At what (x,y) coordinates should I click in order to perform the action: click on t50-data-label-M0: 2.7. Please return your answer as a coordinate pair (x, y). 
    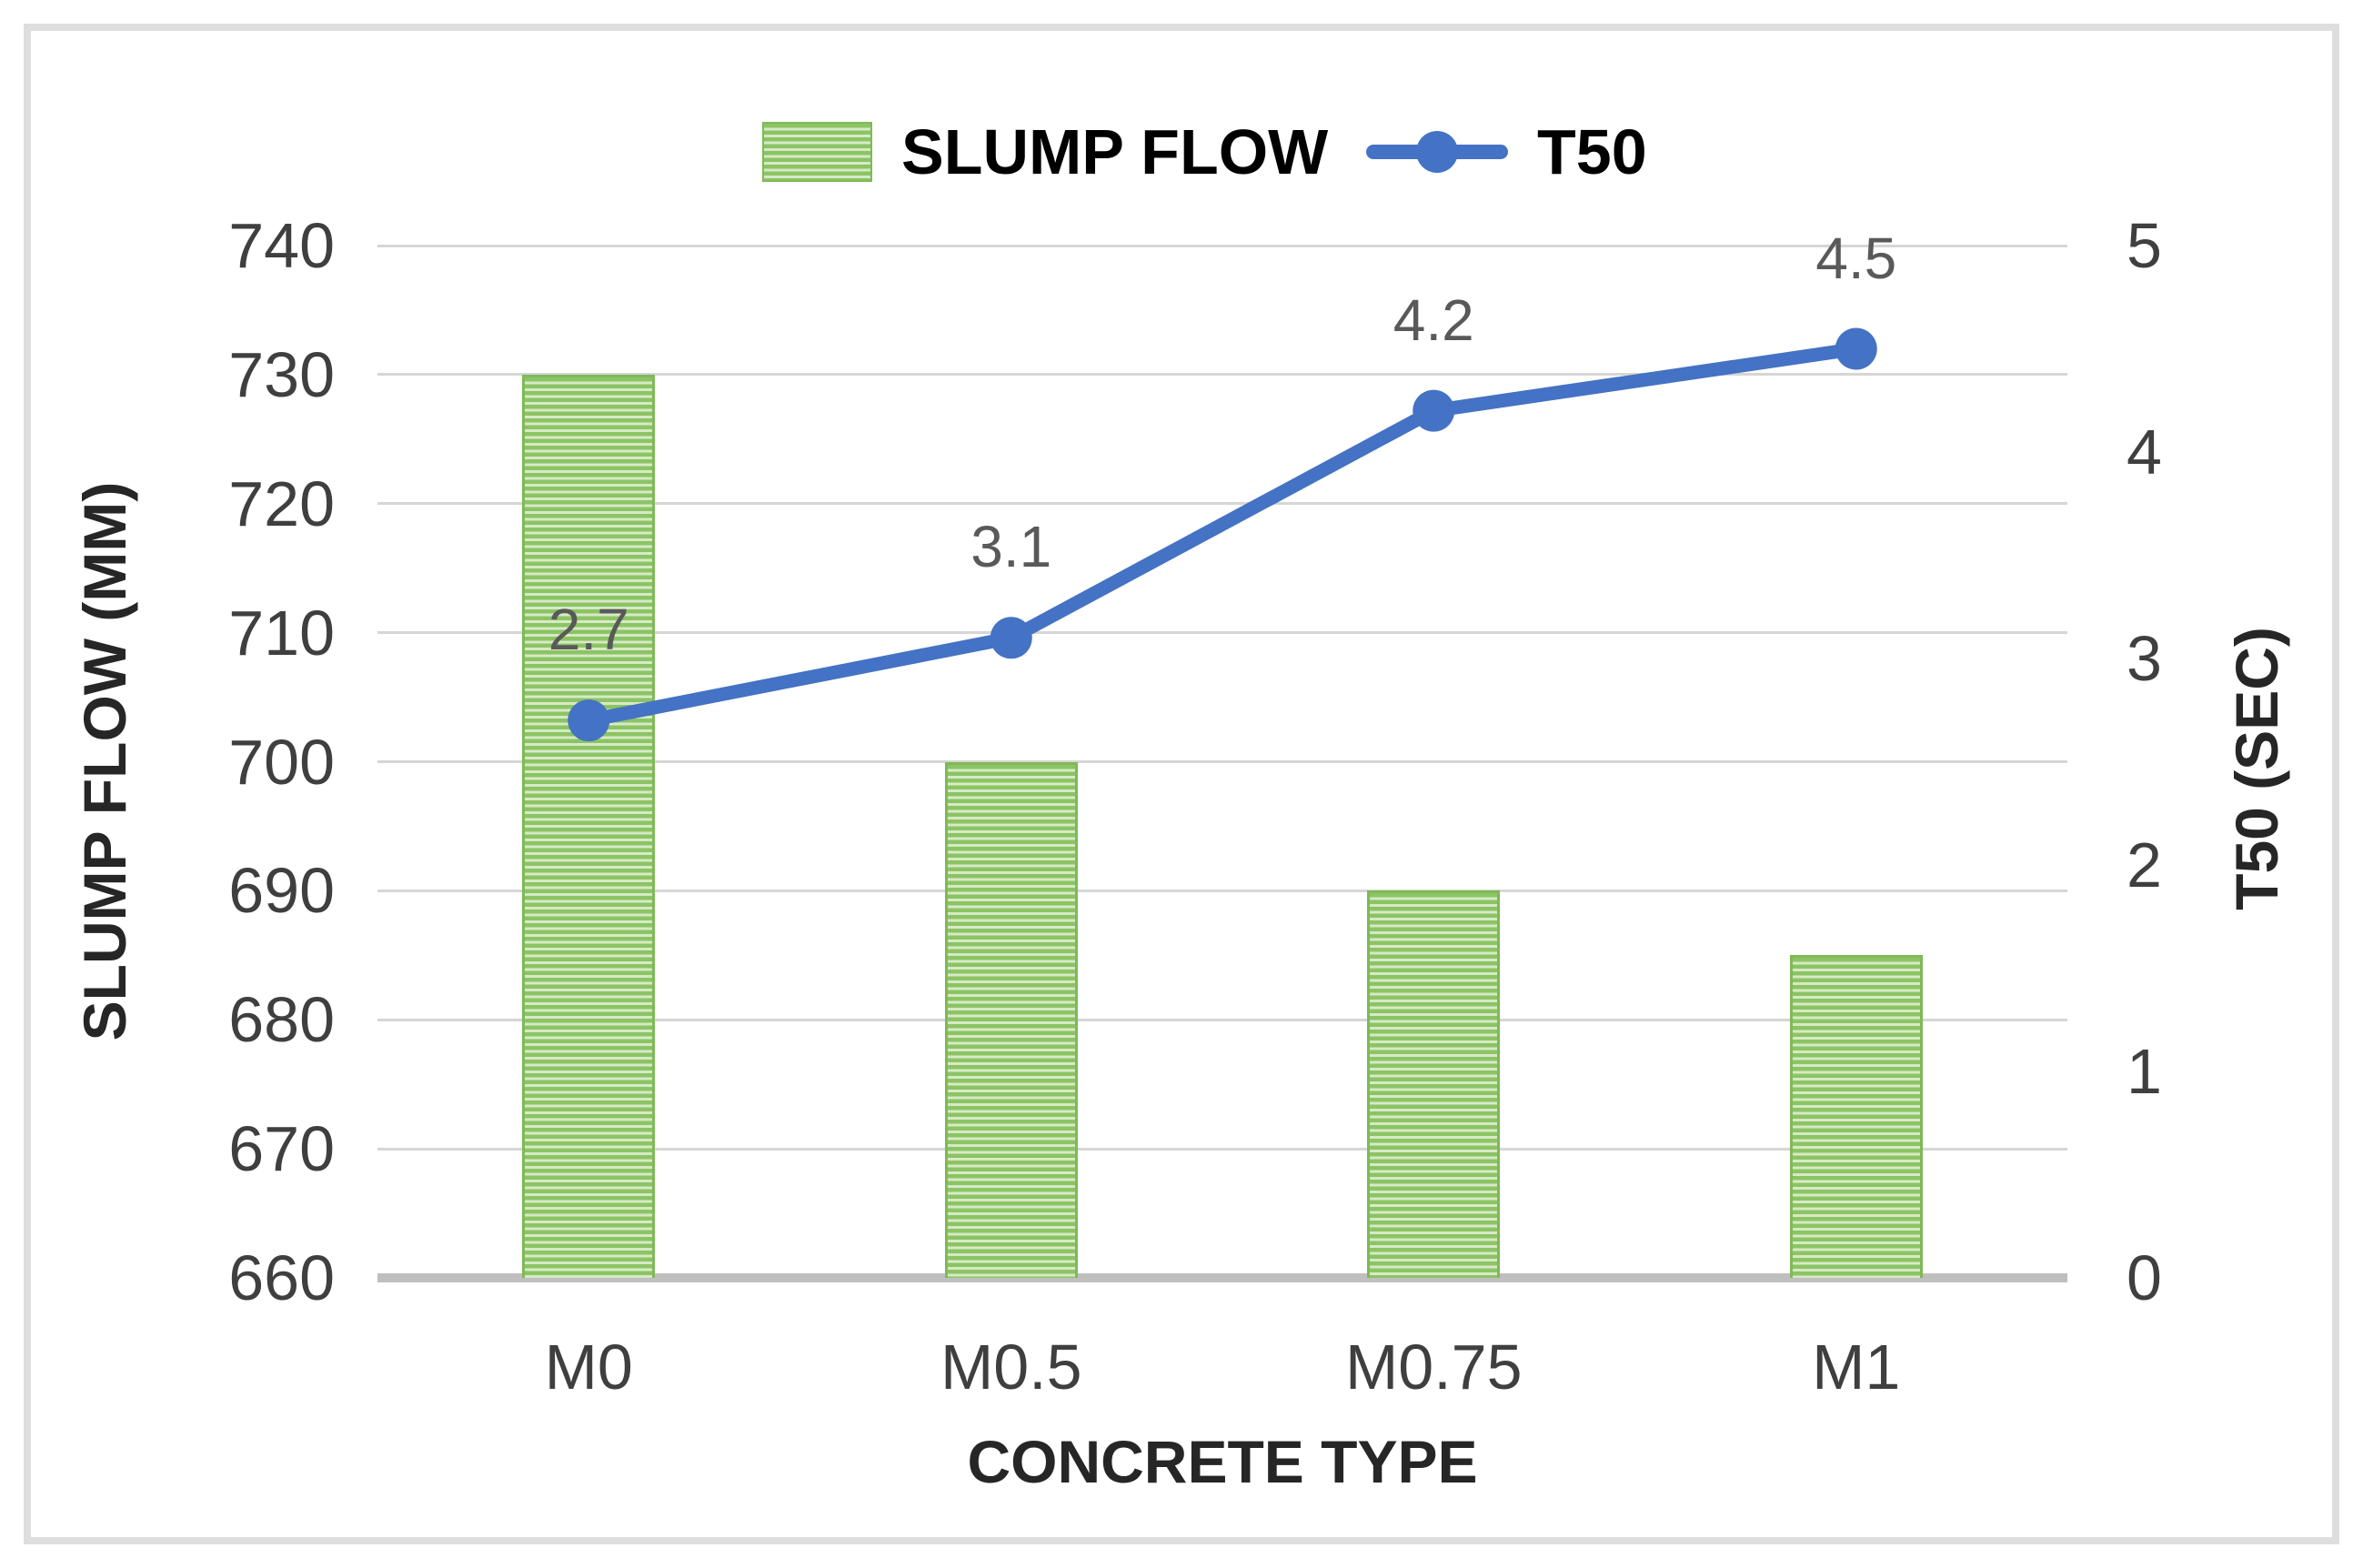
    Looking at the image, I should click on (588, 630).